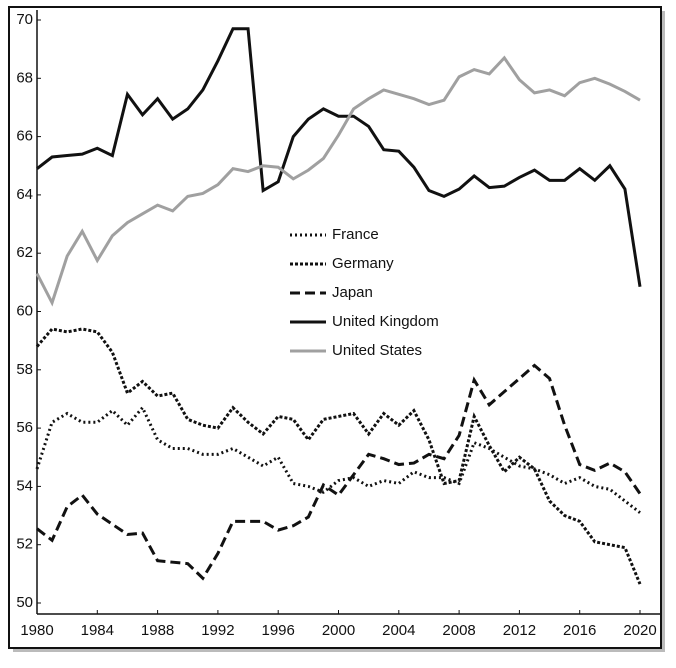  What do you see at coordinates (24, 77) in the screenshot?
I see `y-tick-label: 68` at bounding box center [24, 77].